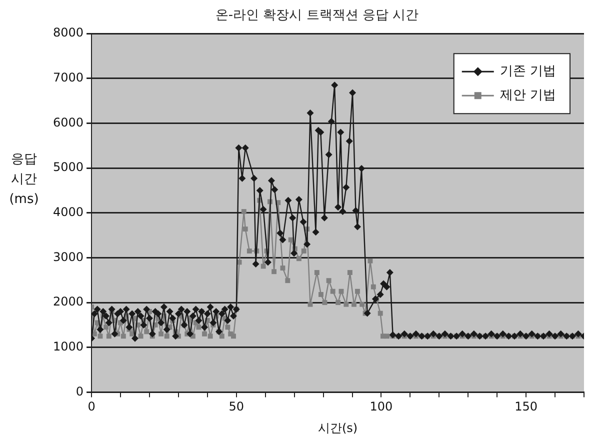 This screenshot has width=592, height=444. What do you see at coordinates (338, 427) in the screenshot?
I see `x-axis-title: 시간(s)` at bounding box center [338, 427].